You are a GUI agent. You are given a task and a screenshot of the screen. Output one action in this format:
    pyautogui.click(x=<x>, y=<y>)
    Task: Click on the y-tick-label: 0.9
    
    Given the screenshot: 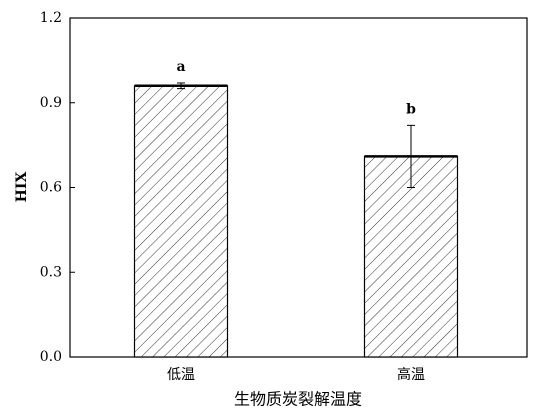 What is the action you would take?
    pyautogui.click(x=51, y=103)
    